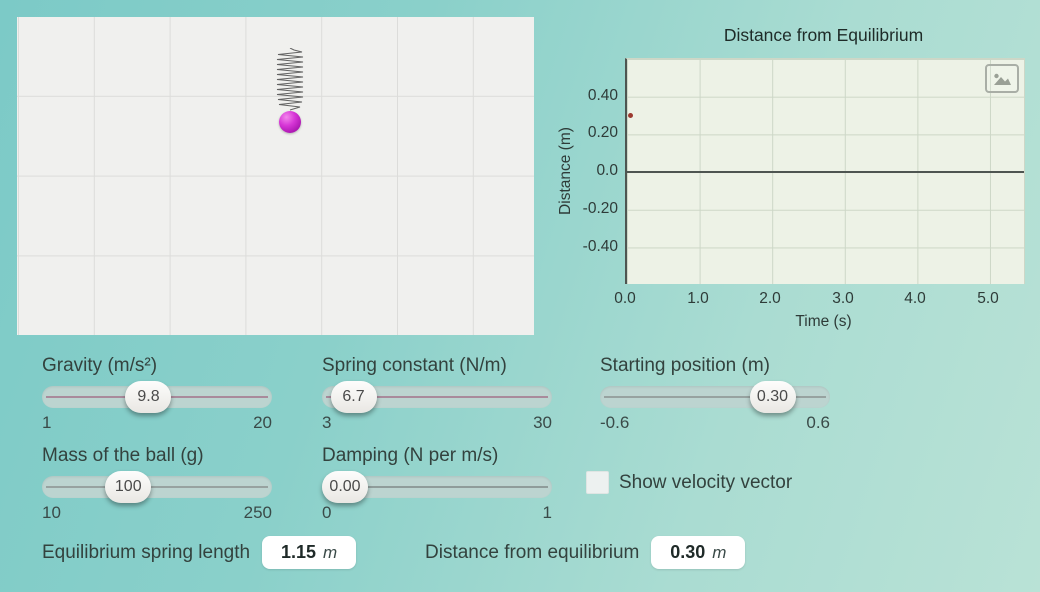 Image resolution: width=1040 pixels, height=592 pixels. What do you see at coordinates (327, 512) in the screenshot?
I see `slider-min-label: 0` at bounding box center [327, 512].